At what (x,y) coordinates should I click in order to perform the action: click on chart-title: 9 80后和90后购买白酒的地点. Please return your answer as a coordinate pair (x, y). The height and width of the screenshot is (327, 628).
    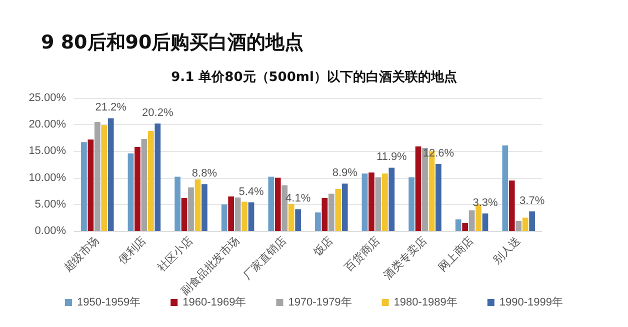
    Looking at the image, I should click on (172, 43).